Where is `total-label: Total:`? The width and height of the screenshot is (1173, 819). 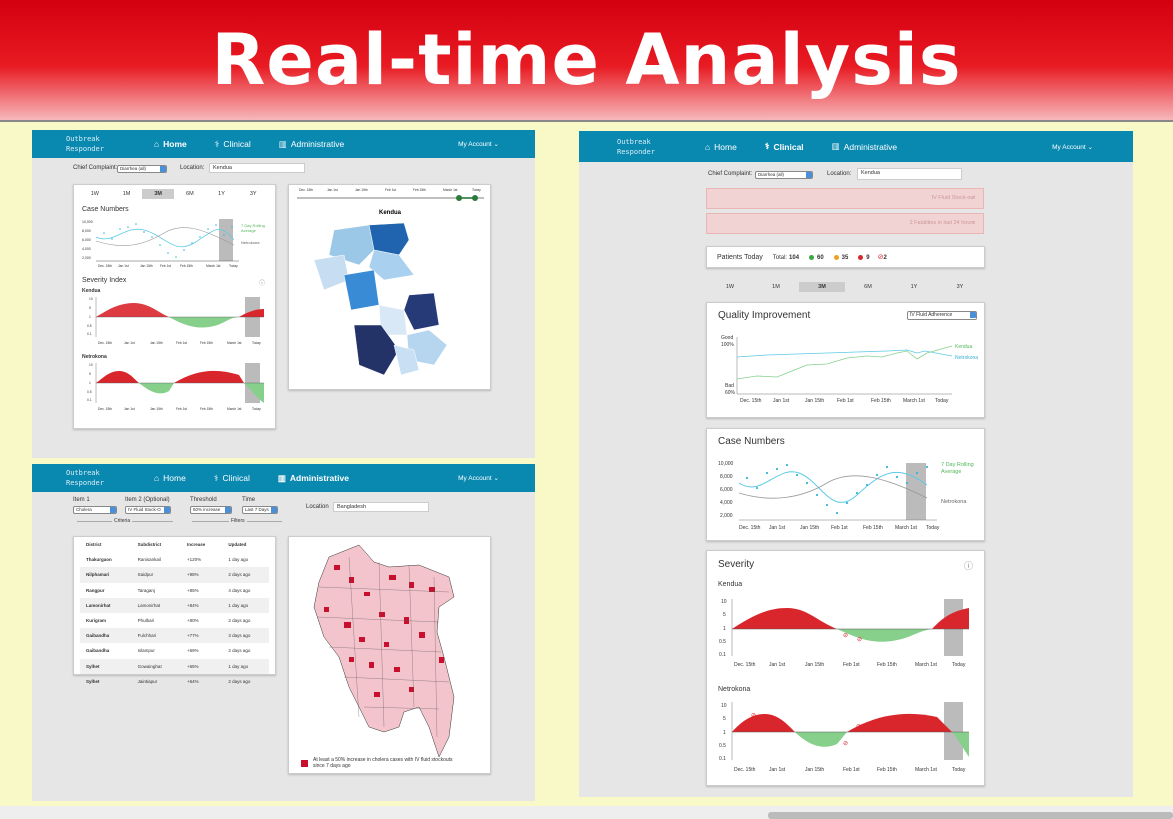
total-label: Total: is located at coordinates (780, 258).